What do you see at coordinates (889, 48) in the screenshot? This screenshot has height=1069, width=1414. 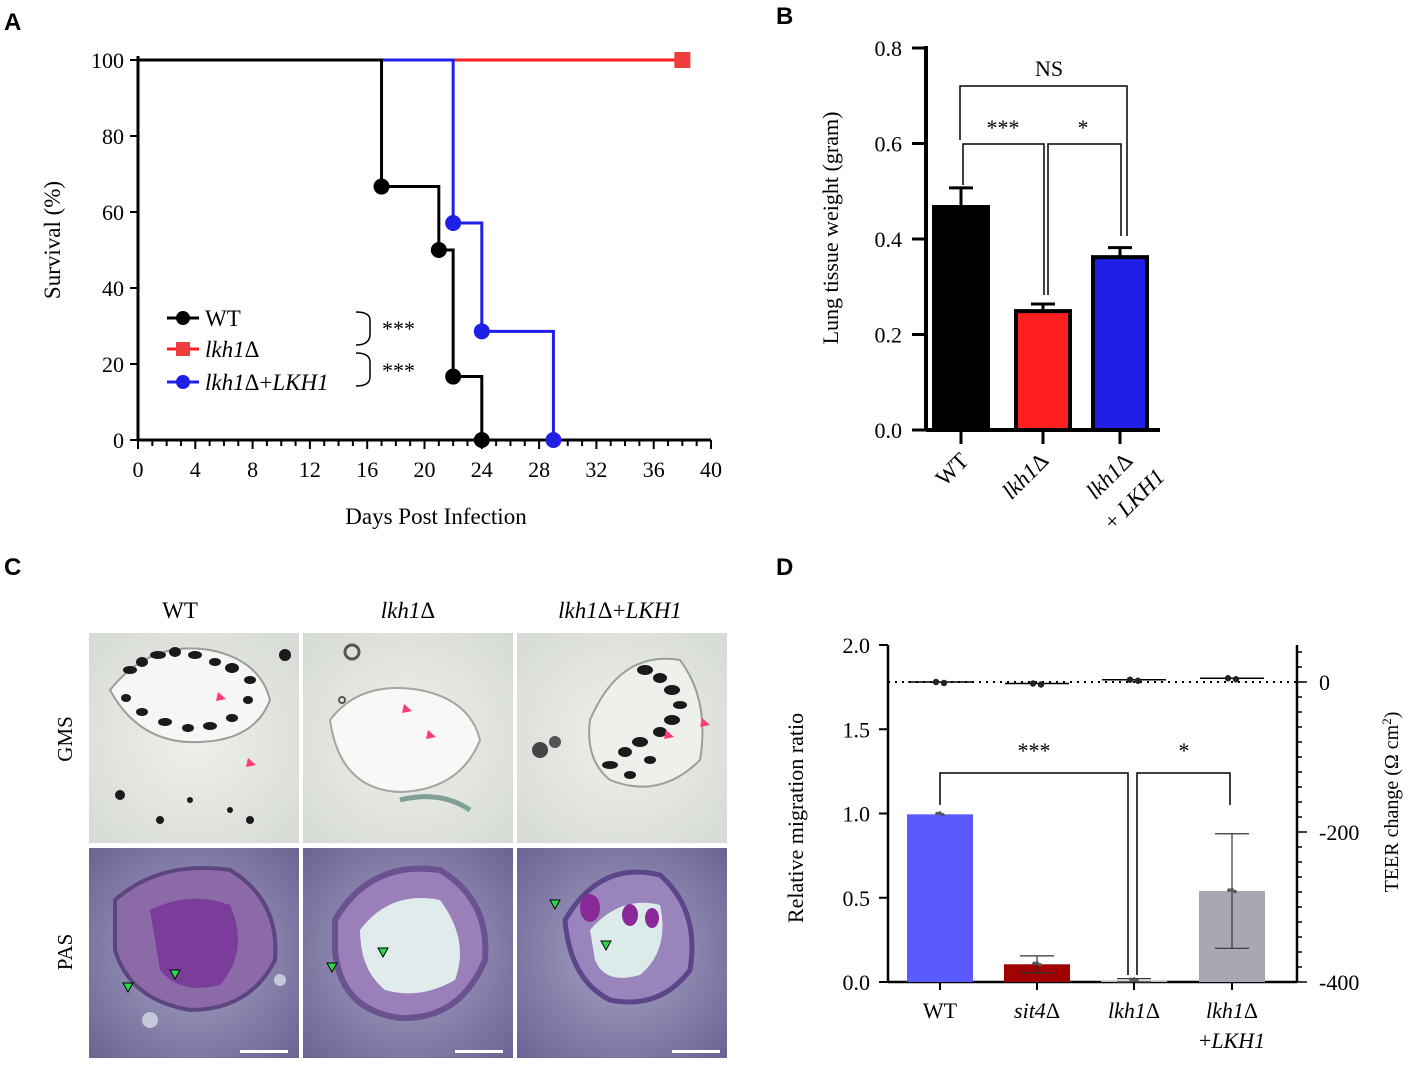 I see `chart-b-ytick-label: 0.8` at bounding box center [889, 48].